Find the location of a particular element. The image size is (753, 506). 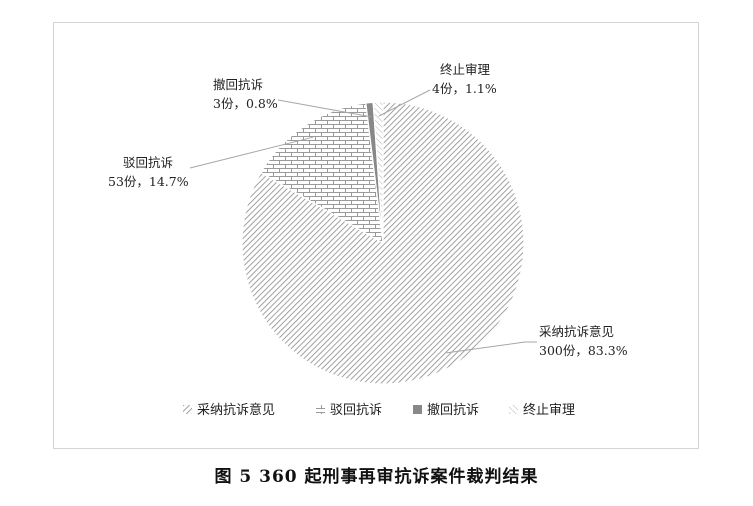

data-label-reject-name: 驳回抗诉 is located at coordinates (148, 162).